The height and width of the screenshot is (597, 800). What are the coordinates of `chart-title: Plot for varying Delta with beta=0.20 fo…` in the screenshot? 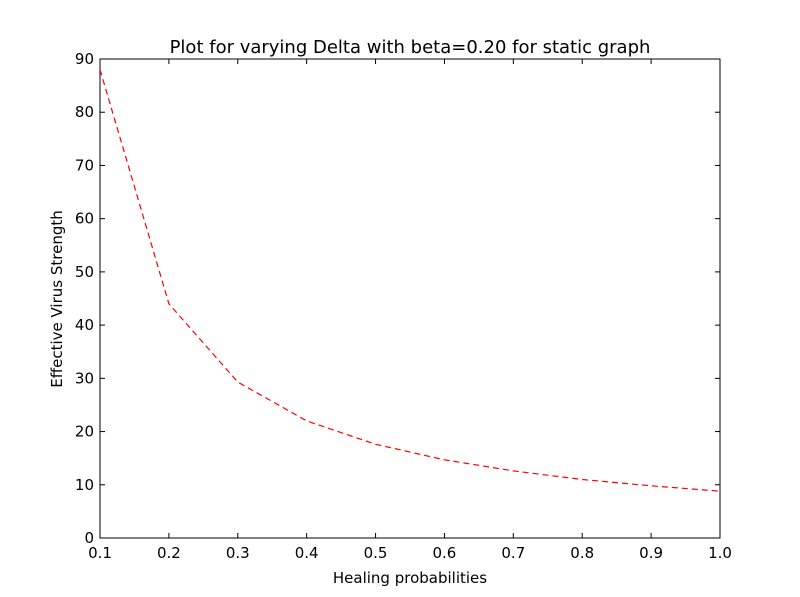 It's located at (410, 47).